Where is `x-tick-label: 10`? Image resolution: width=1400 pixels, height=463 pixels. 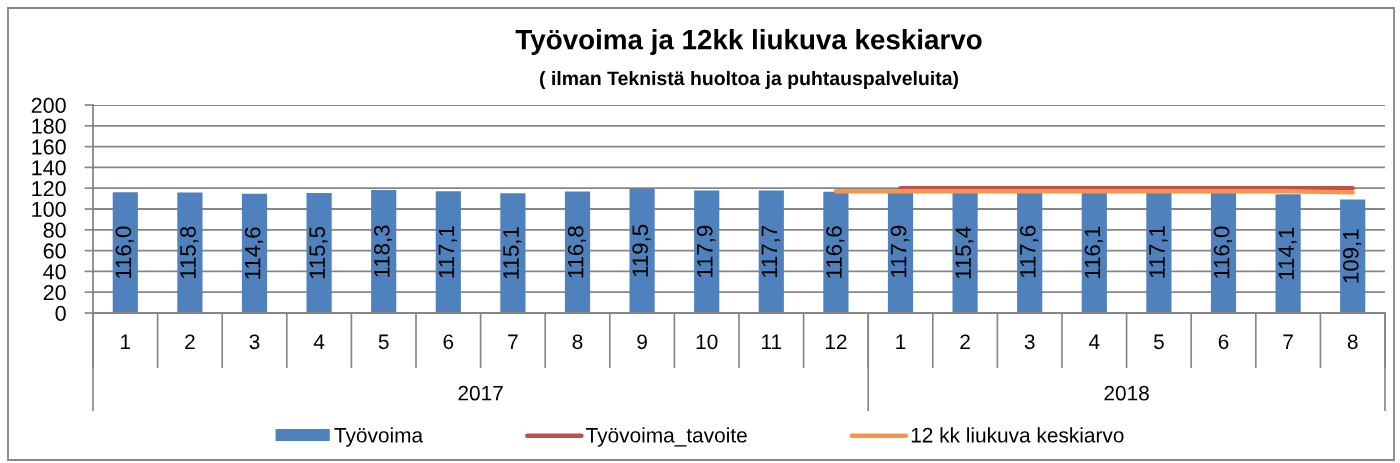 x-tick-label: 10 is located at coordinates (707, 342).